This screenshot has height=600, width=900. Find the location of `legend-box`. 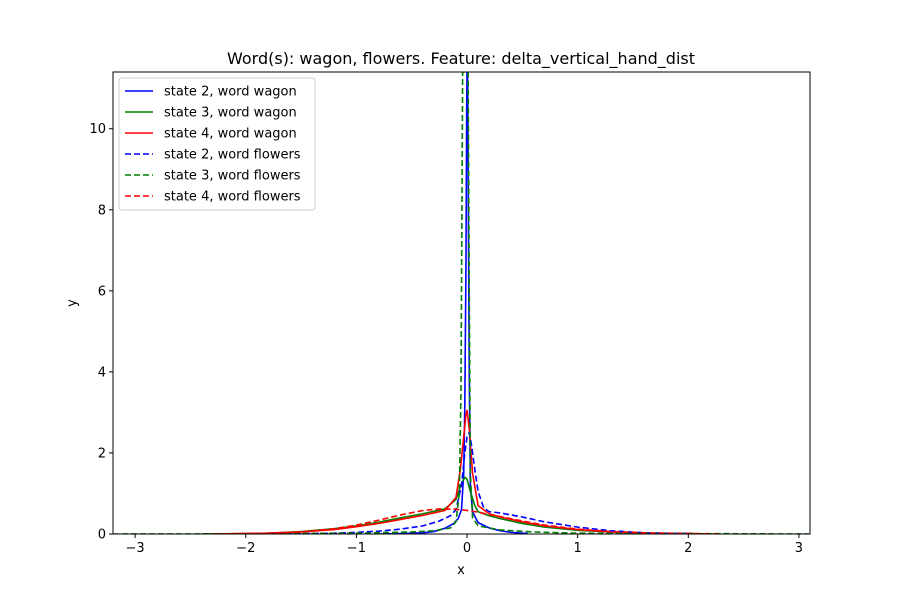

legend-box is located at coordinates (217, 144).